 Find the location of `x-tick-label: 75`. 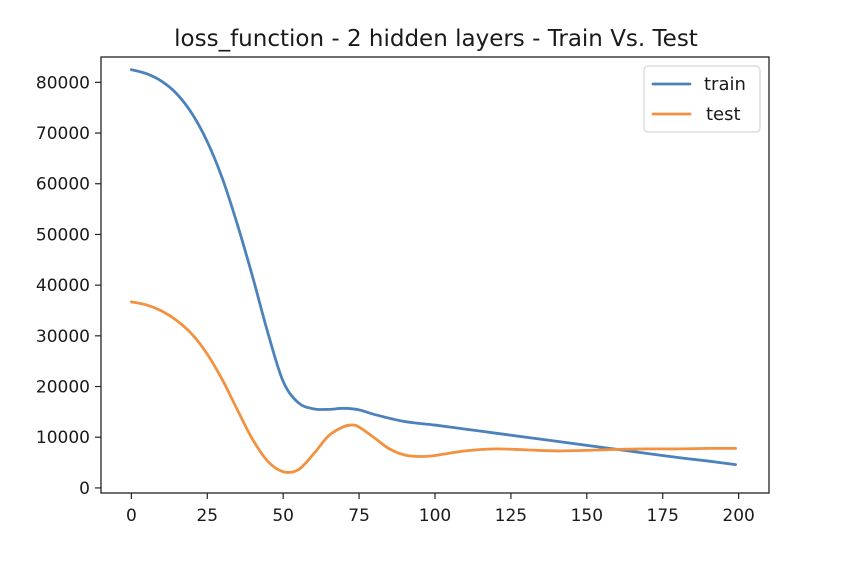

x-tick-label: 75 is located at coordinates (359, 516).